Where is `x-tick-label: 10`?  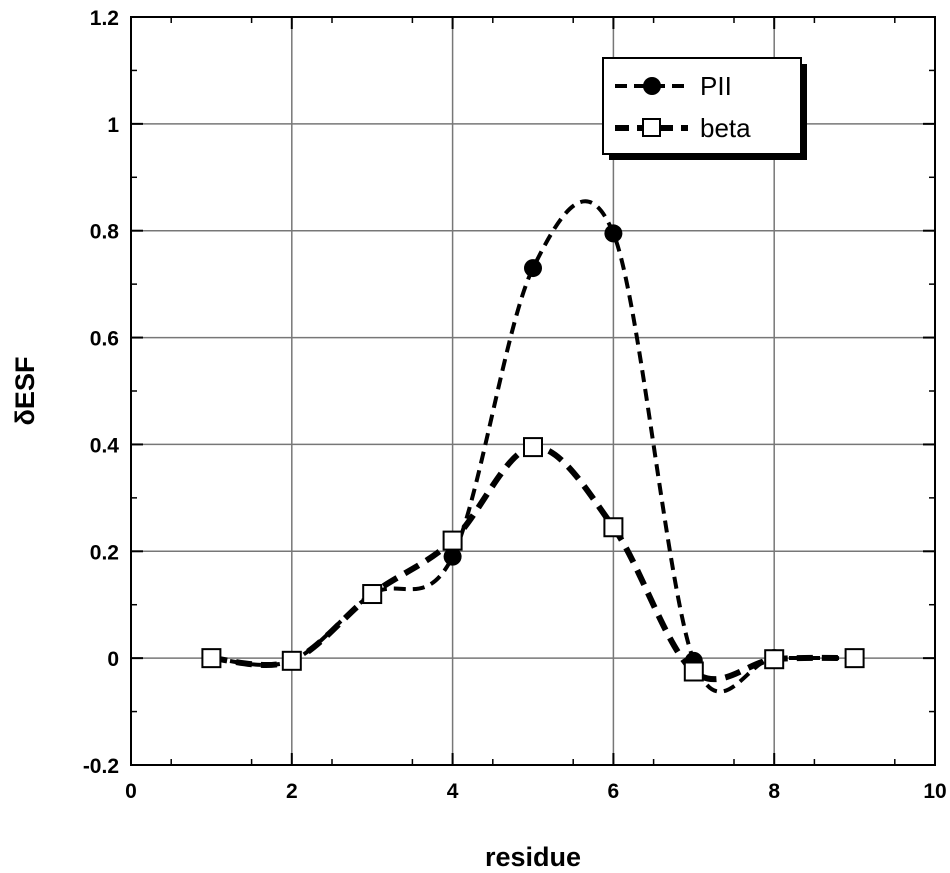
x-tick-label: 10 is located at coordinates (934, 791).